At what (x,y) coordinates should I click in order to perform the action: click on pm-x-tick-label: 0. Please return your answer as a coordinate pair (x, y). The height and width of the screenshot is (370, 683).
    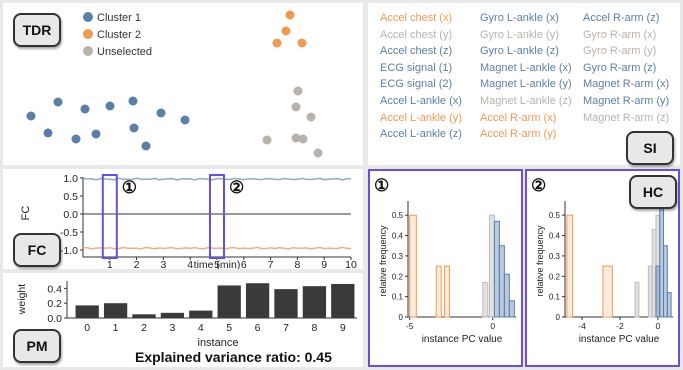
    Looking at the image, I should click on (87, 328).